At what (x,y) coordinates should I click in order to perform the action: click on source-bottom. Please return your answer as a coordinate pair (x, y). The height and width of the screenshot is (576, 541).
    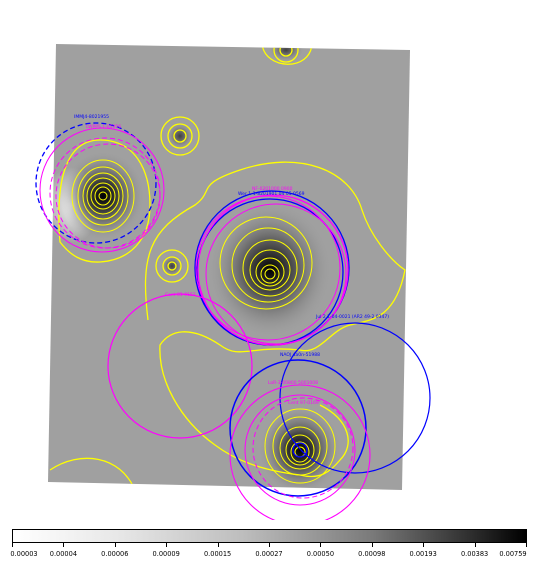
    Looking at the image, I should click on (300, 447).